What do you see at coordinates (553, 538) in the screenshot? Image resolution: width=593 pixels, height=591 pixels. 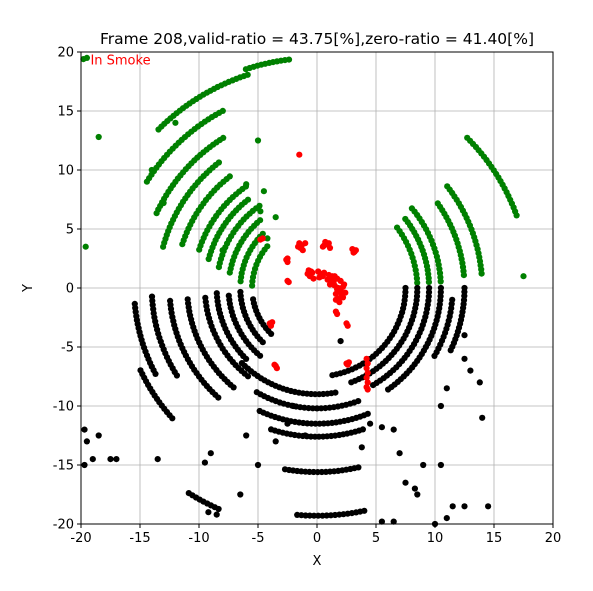 I see `x-tick-label: 20` at bounding box center [553, 538].